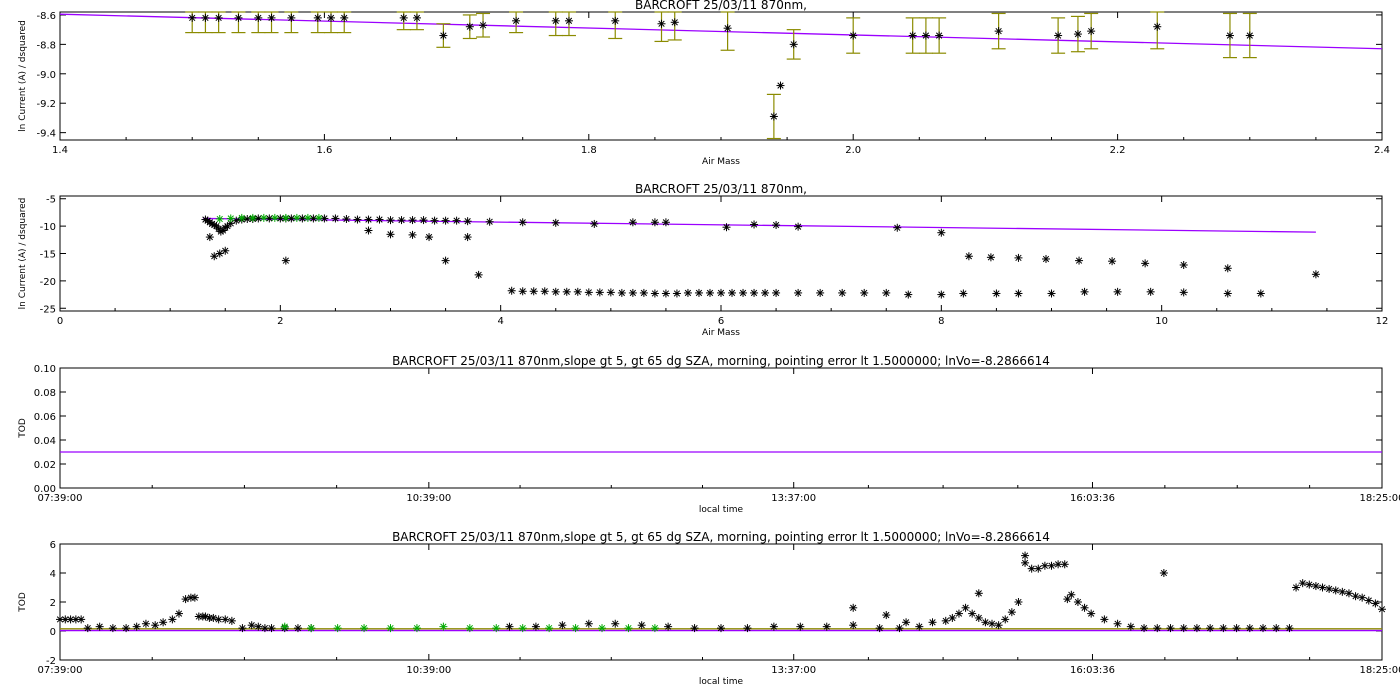 This screenshot has width=1400, height=700. Describe the element at coordinates (46, 134) in the screenshot. I see `y-tick-label: -9.4` at that location.